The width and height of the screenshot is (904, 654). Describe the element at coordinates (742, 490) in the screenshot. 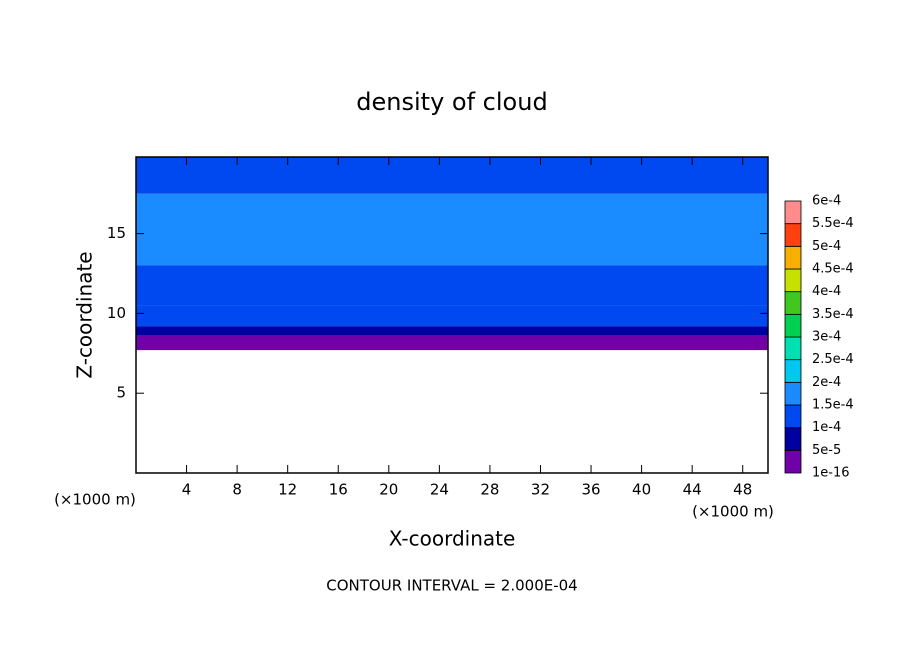

I see `x-tick-label: 48` at that location.